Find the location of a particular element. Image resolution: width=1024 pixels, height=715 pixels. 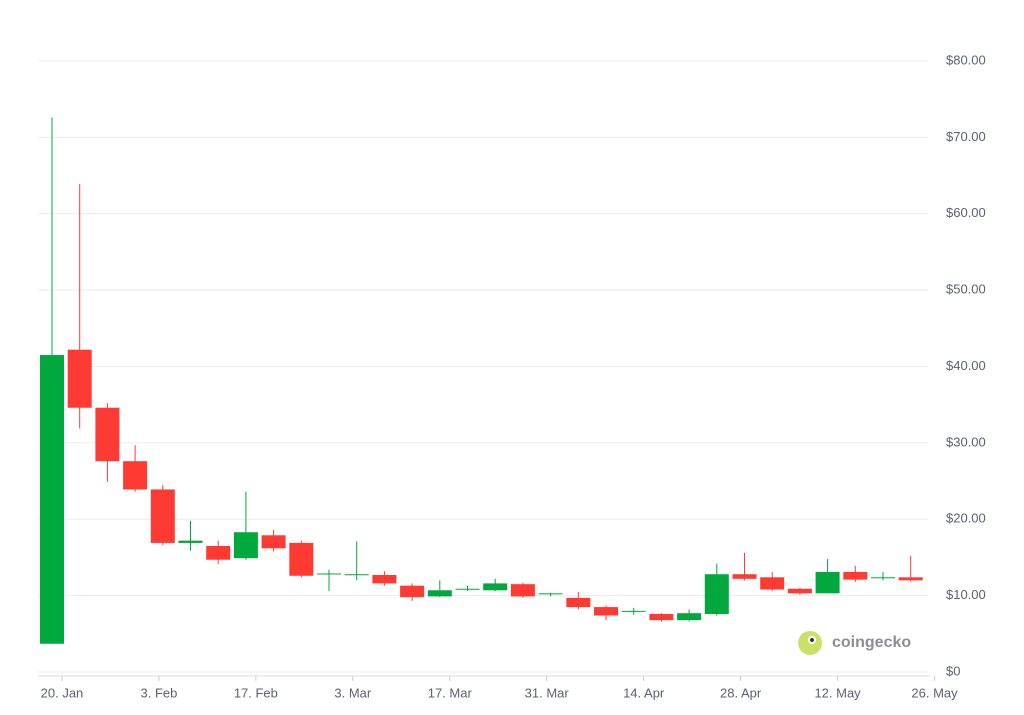

y-tick-label: $70.00 is located at coordinates (966, 136).